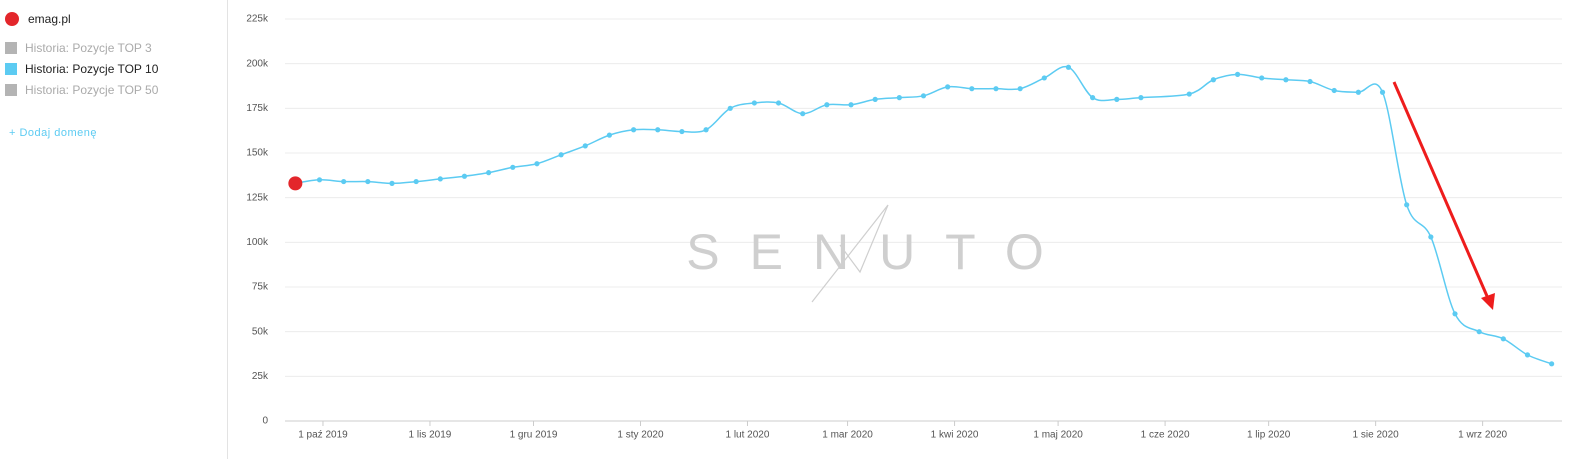 This screenshot has width=1593, height=459. Describe the element at coordinates (257, 108) in the screenshot. I see `y-tick-label: 175k` at that location.